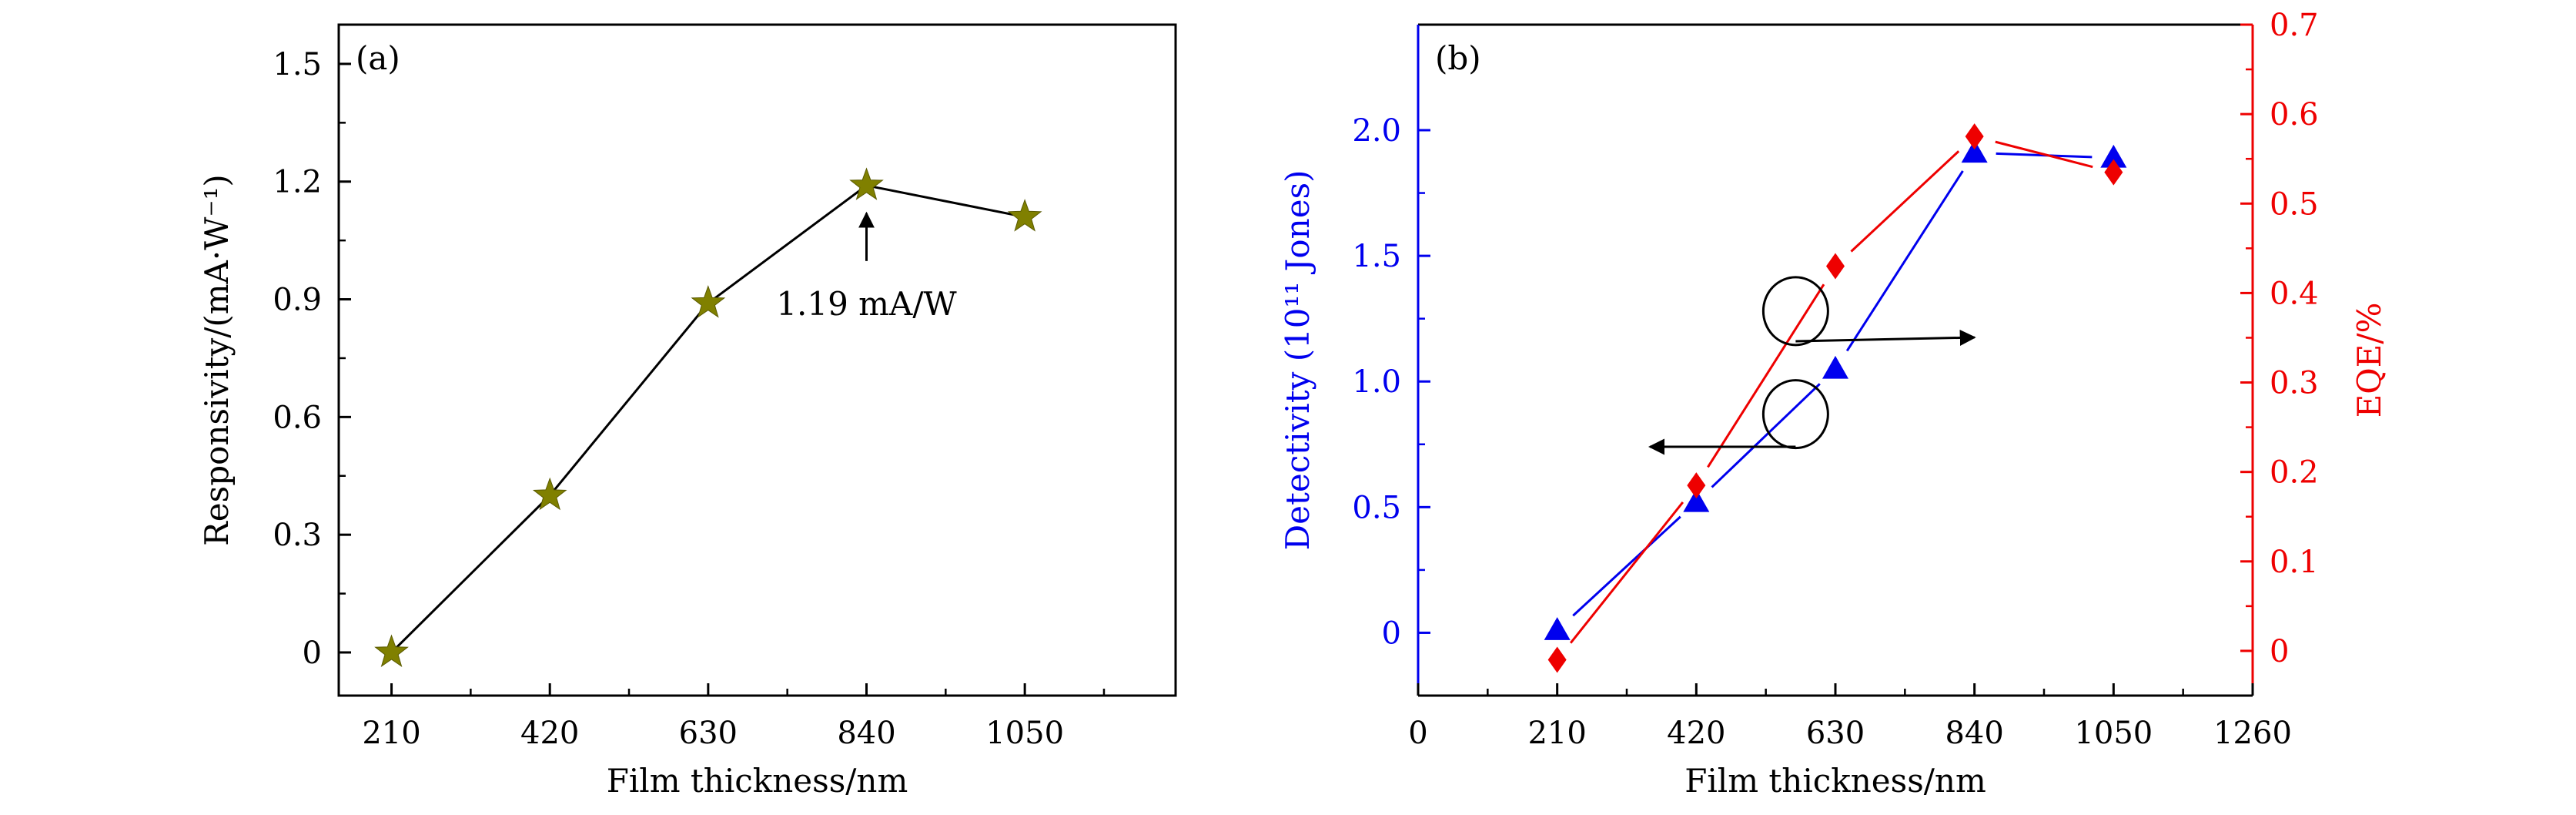  Describe the element at coordinates (1025, 734) in the screenshot. I see `x-tick-label-a: 1050` at that location.